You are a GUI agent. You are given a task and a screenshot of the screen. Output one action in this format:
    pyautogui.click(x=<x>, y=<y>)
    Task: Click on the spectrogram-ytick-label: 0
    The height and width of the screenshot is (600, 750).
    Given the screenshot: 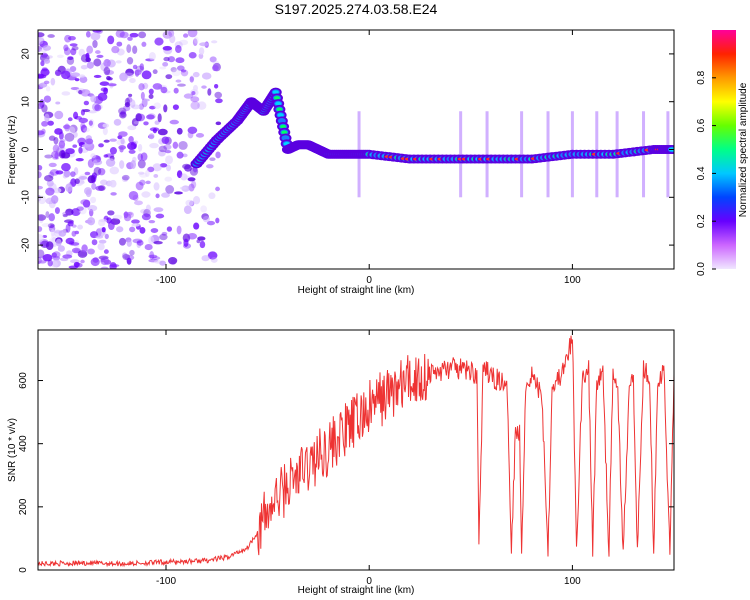 What is the action you would take?
    pyautogui.click(x=26, y=149)
    